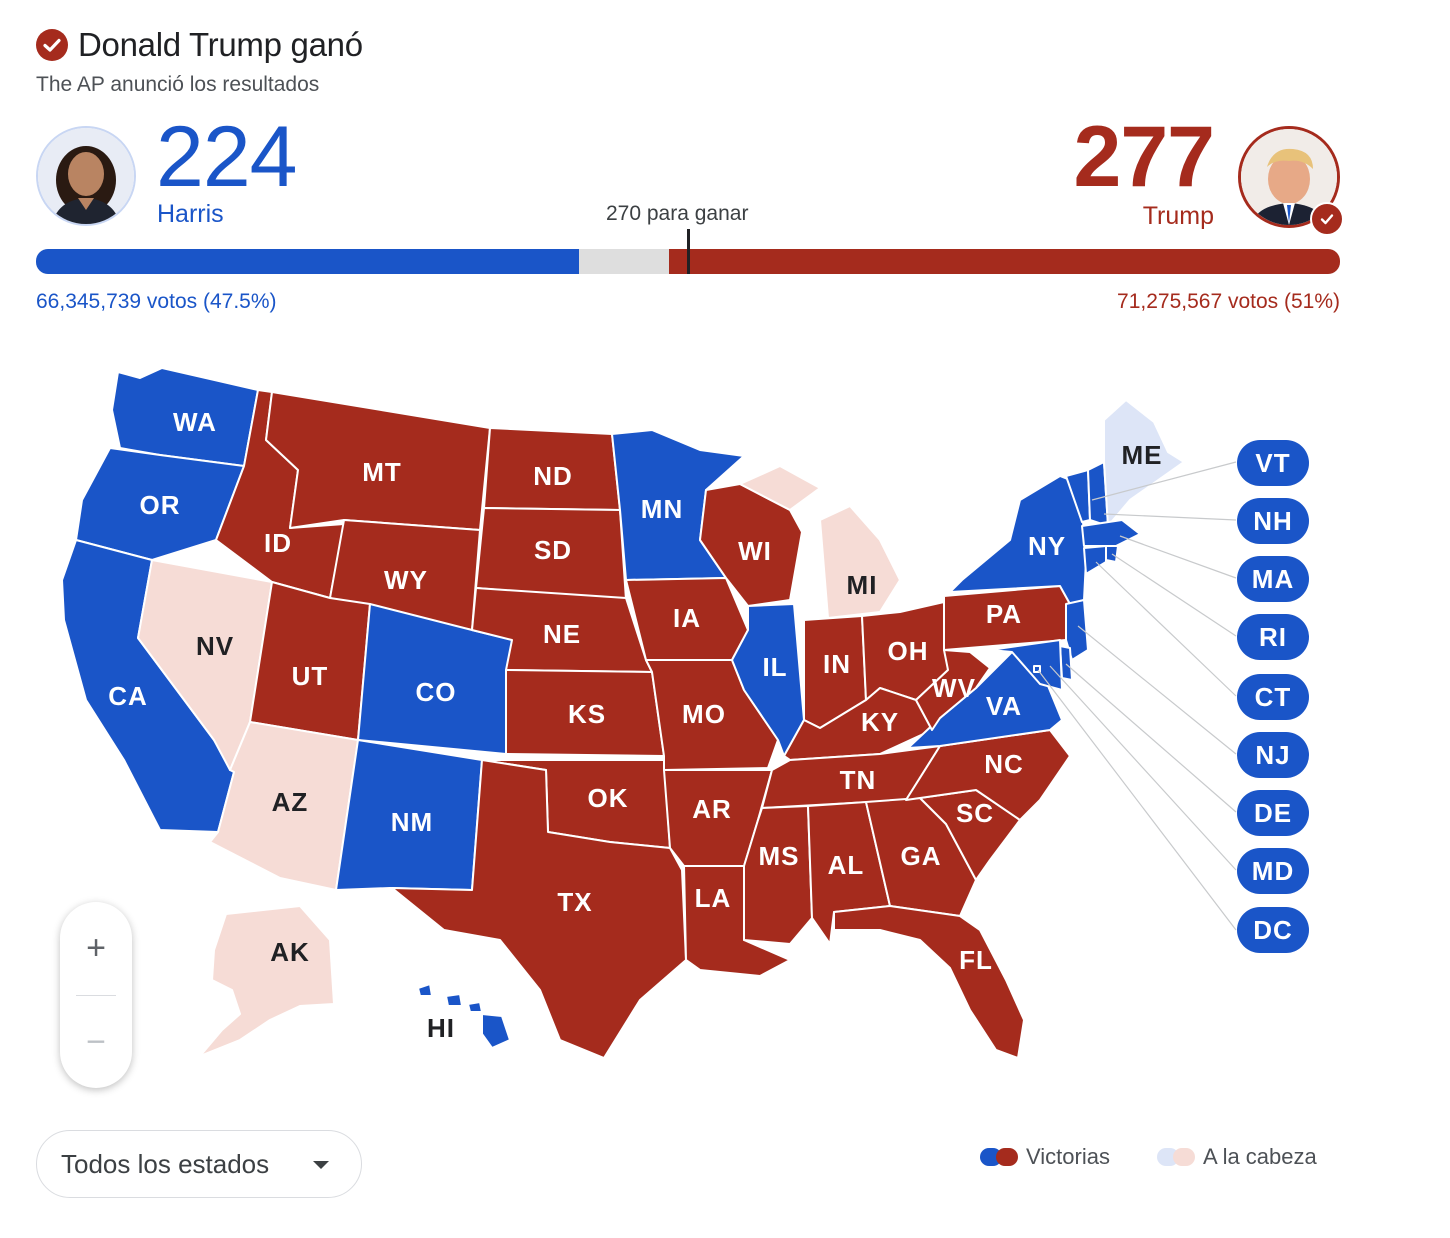  Describe the element at coordinates (921, 856) in the screenshot. I see `state-label-GA: GA` at that location.